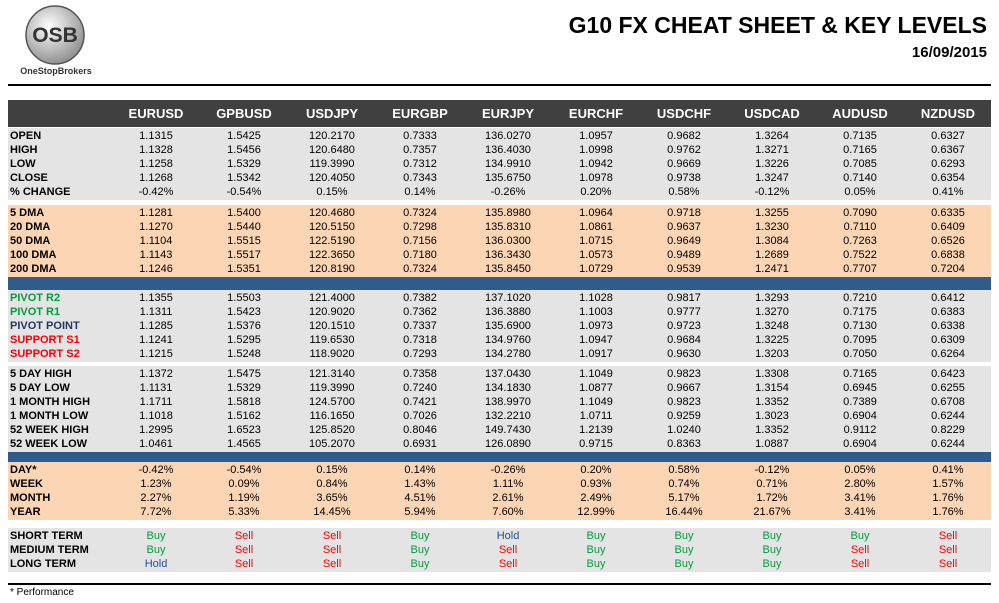 This screenshot has width=999, height=603. Describe the element at coordinates (55, 35) in the screenshot. I see `logo-circle` at that location.